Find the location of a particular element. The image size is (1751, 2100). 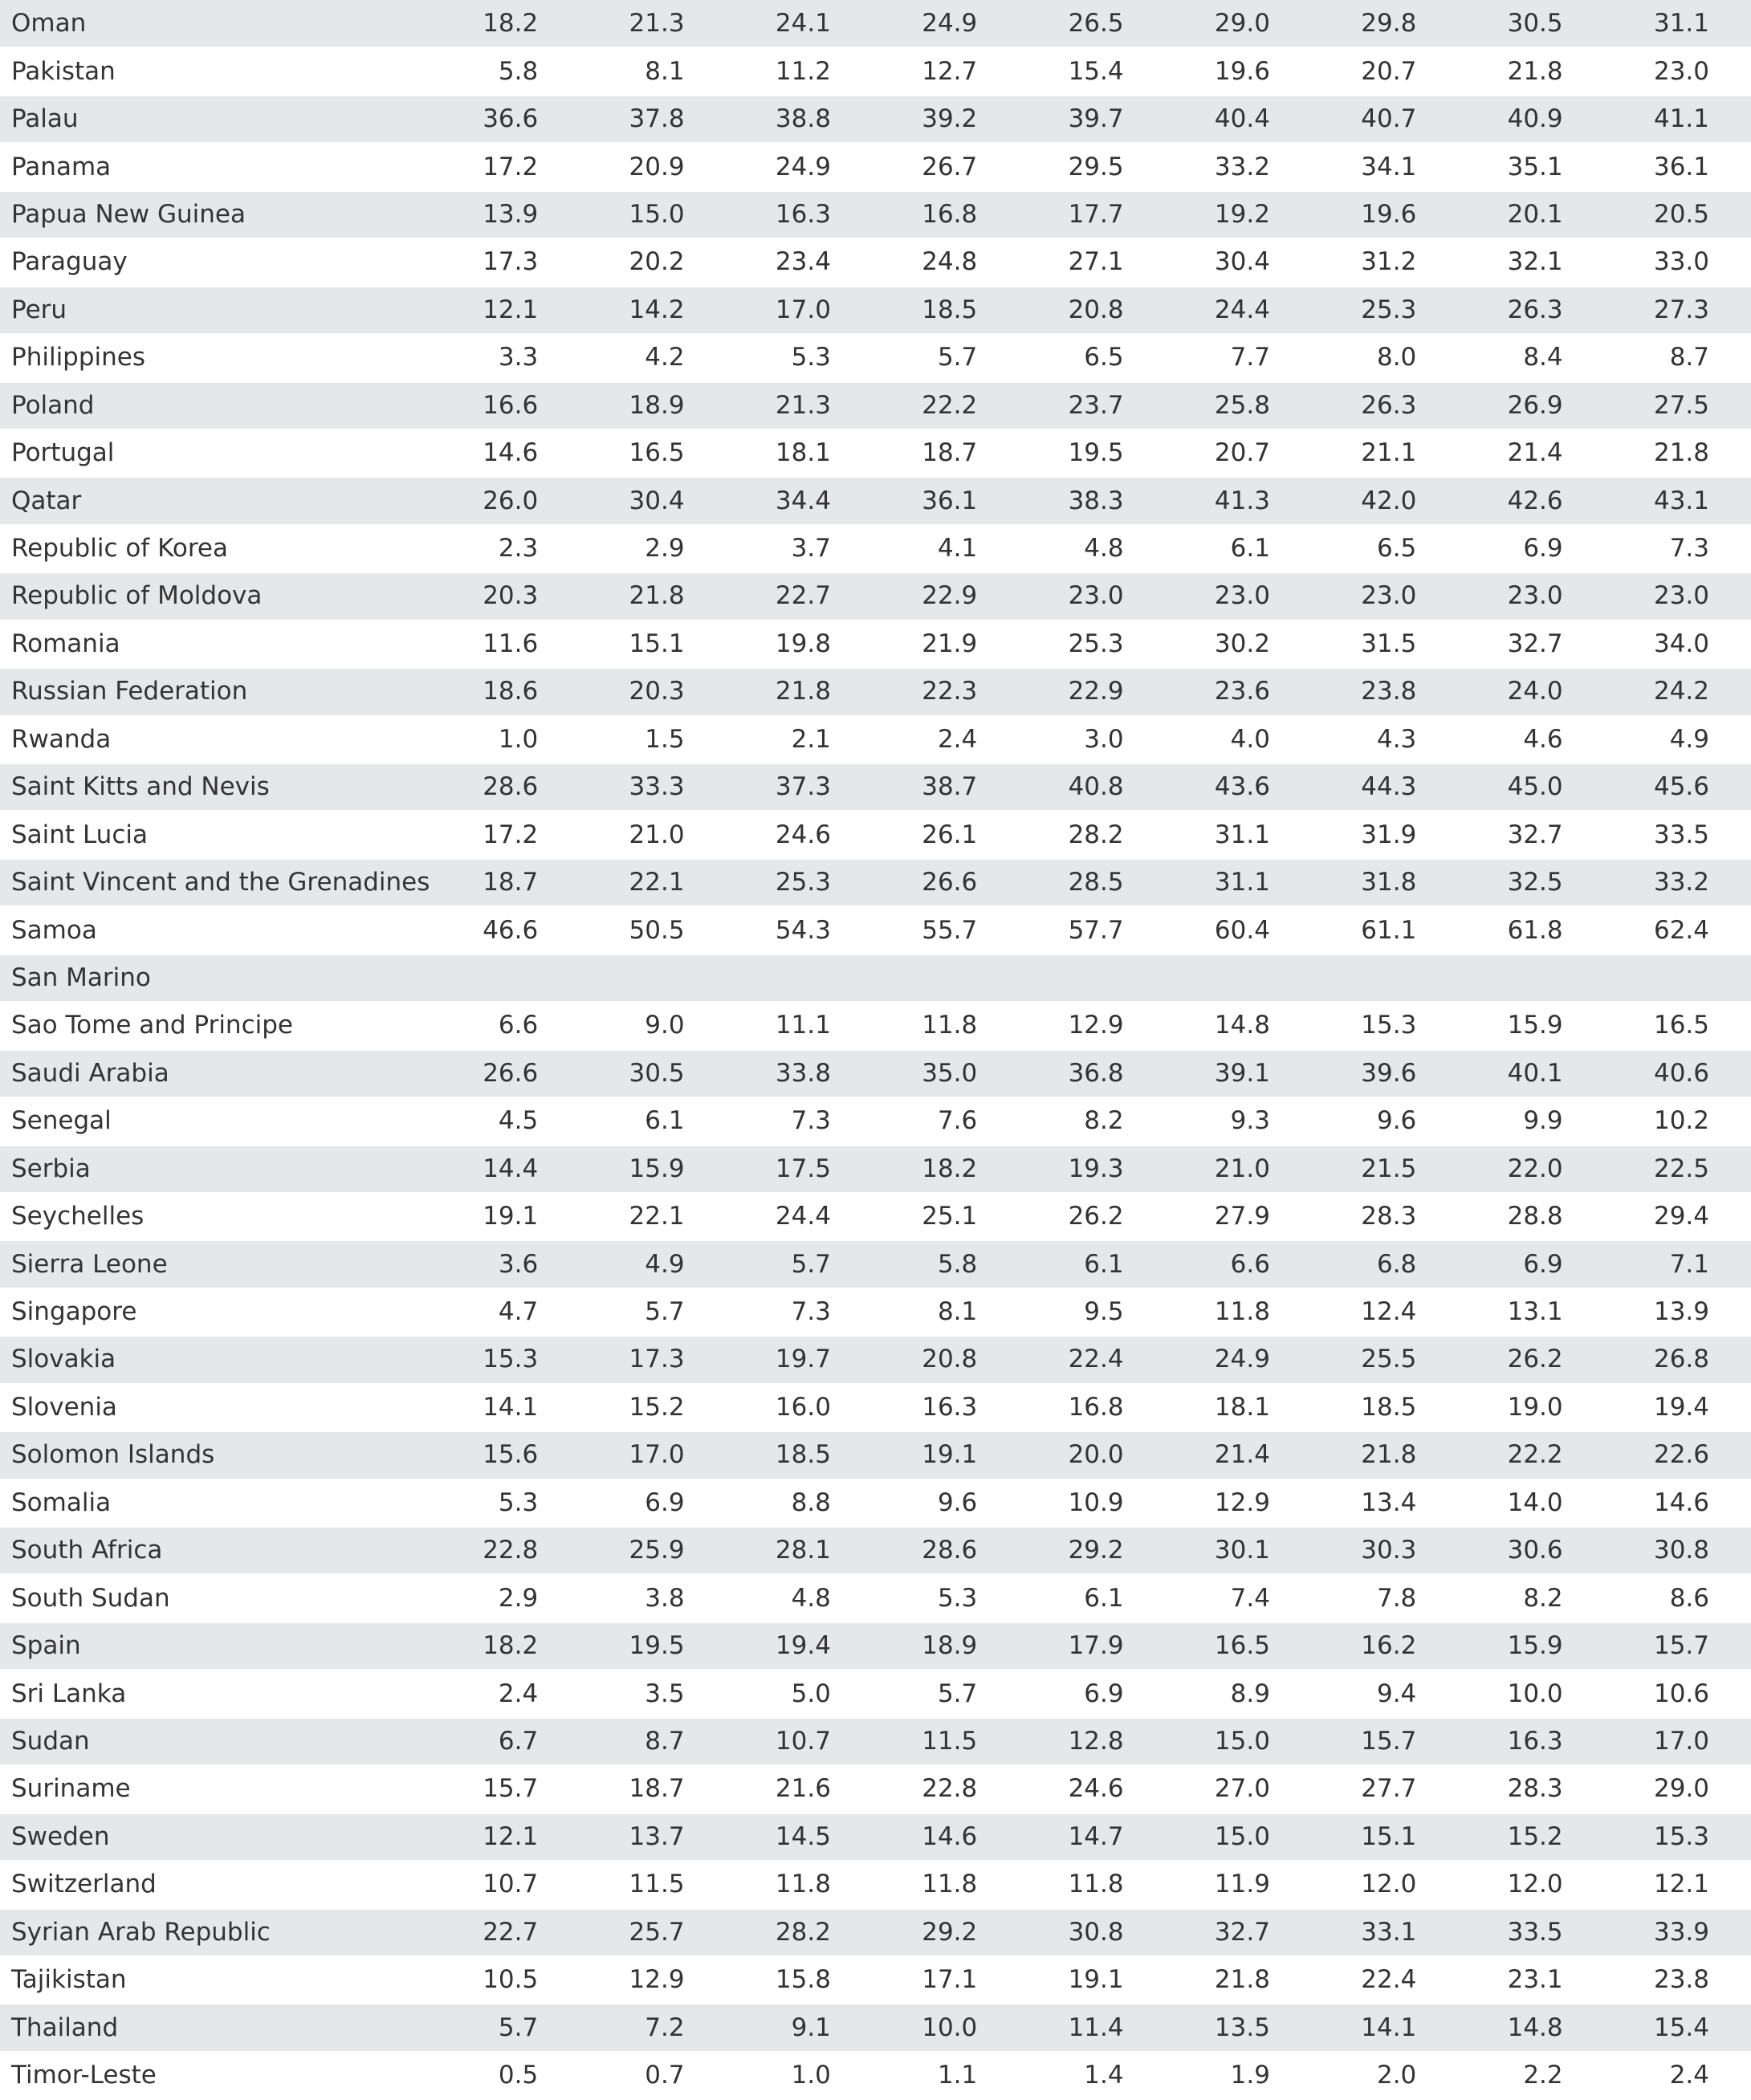

value-cell: 24.6 is located at coordinates (1093, 1789).